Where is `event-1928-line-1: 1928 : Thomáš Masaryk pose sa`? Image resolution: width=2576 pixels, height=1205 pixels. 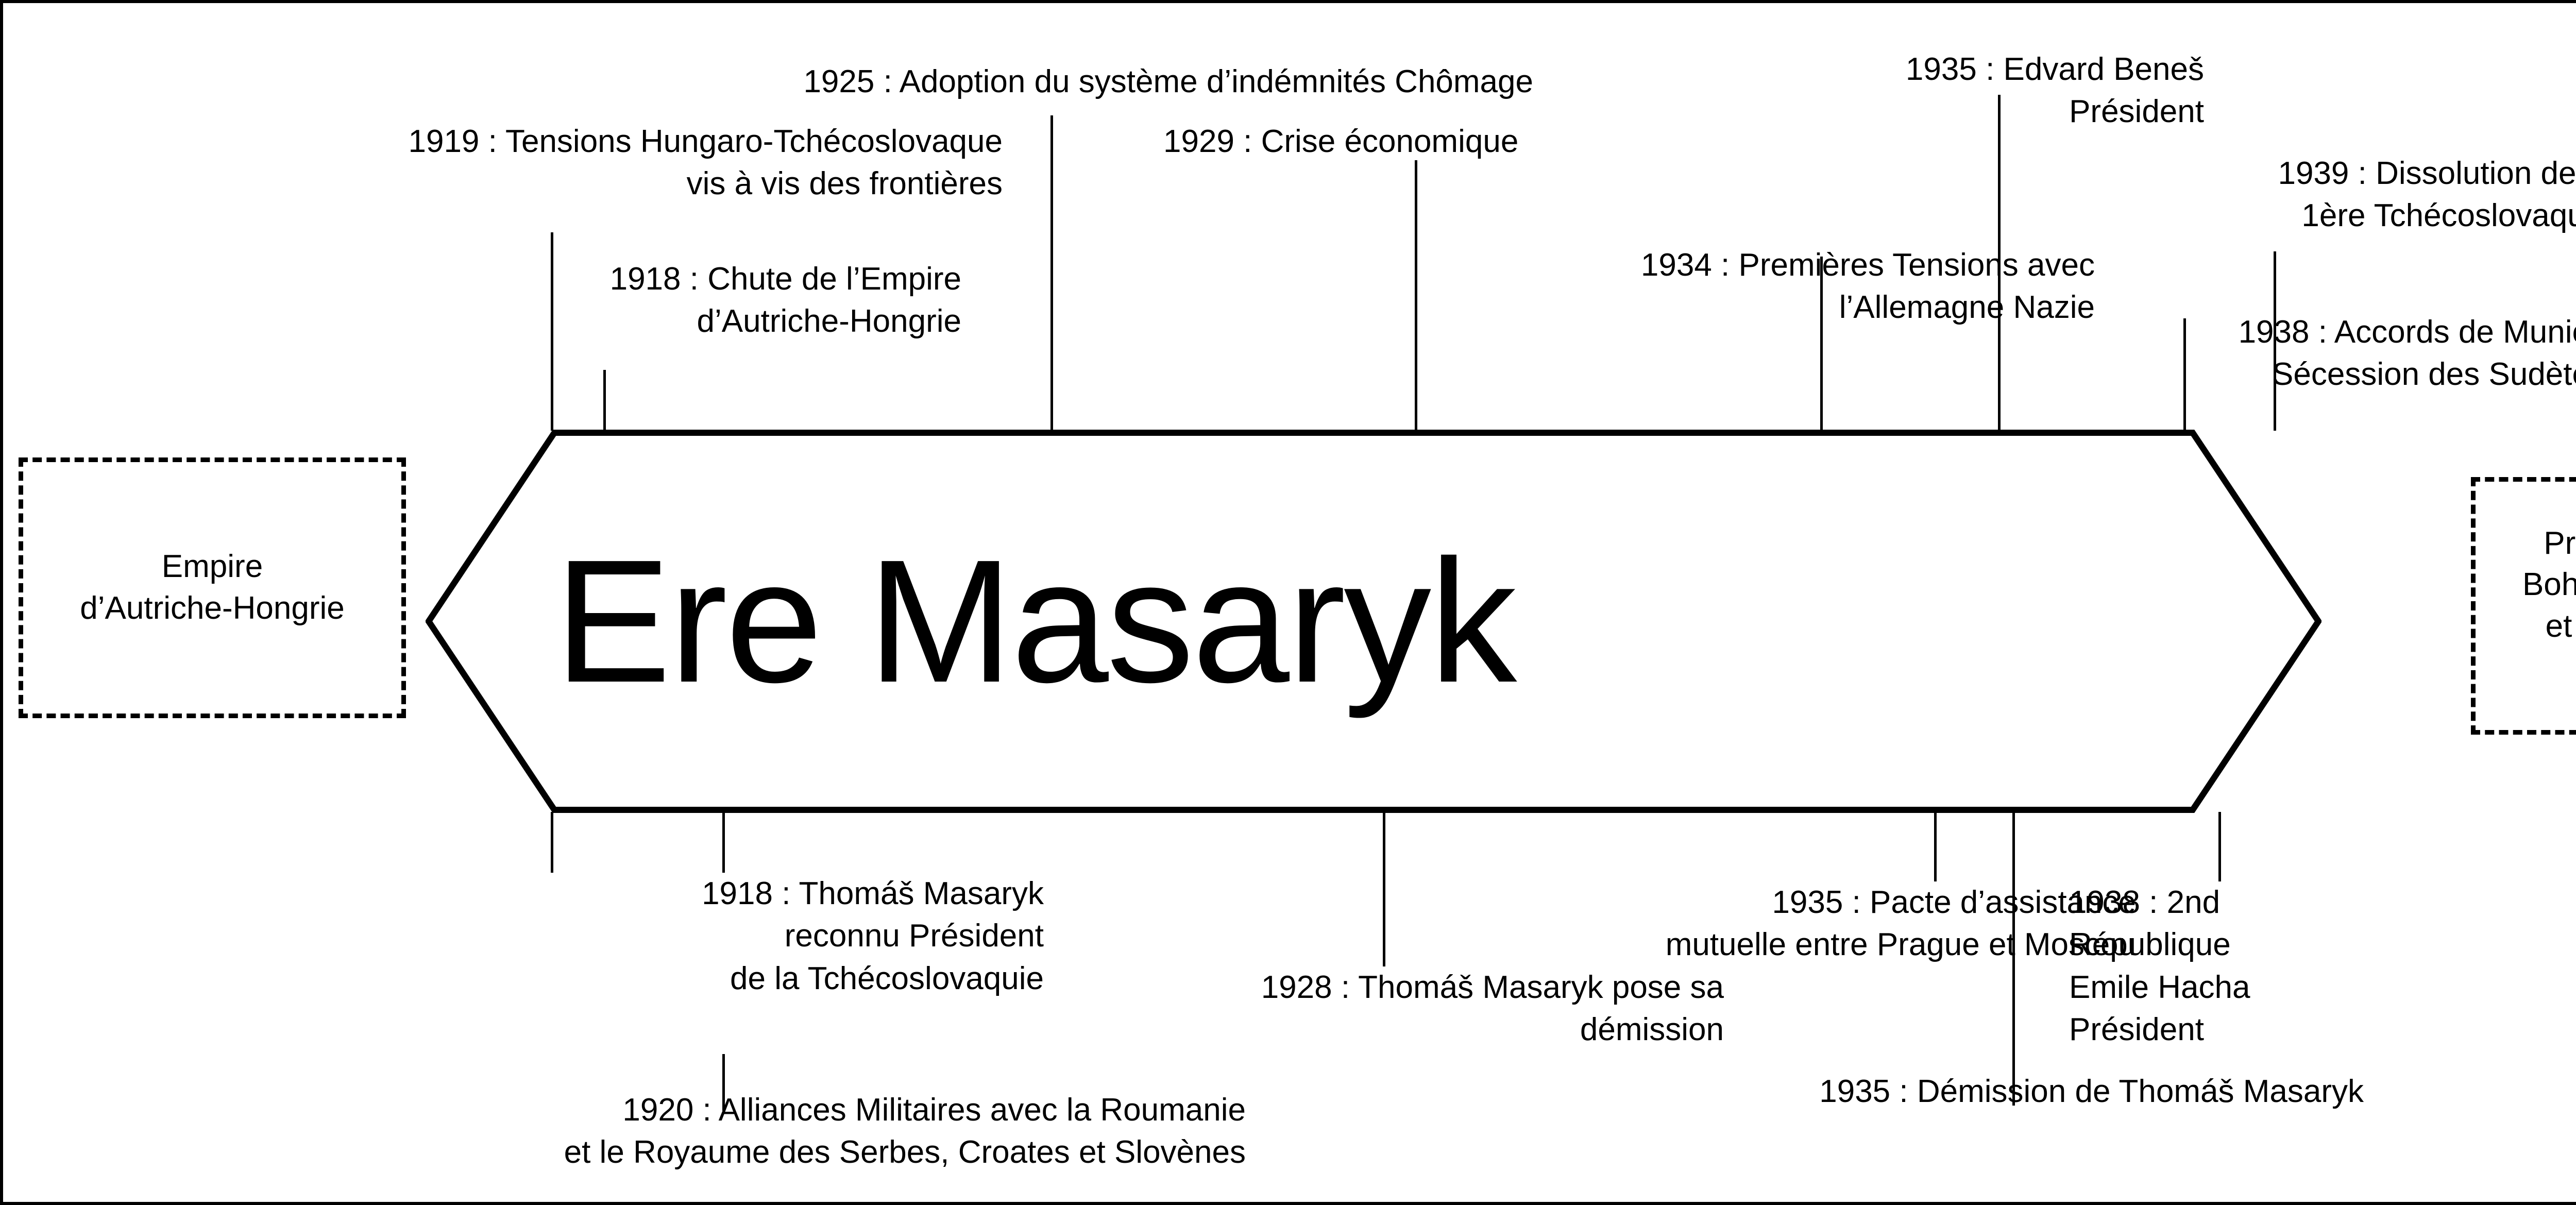 event-1928-line-1: 1928 : Thomáš Masaryk pose sa is located at coordinates (1492, 987).